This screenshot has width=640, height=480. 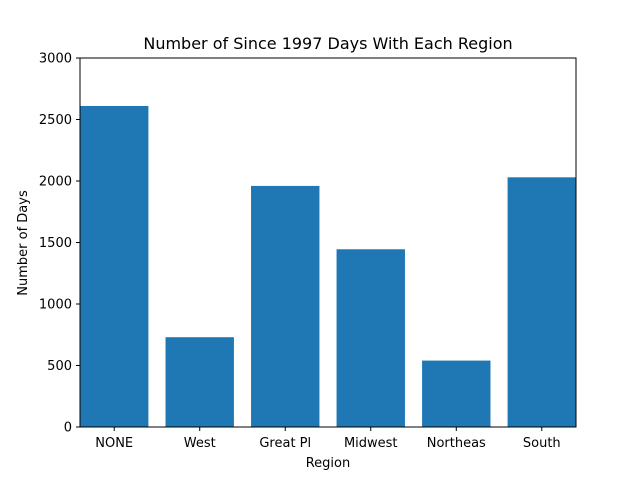 I want to click on x-tick-label: NONE, so click(x=114, y=443).